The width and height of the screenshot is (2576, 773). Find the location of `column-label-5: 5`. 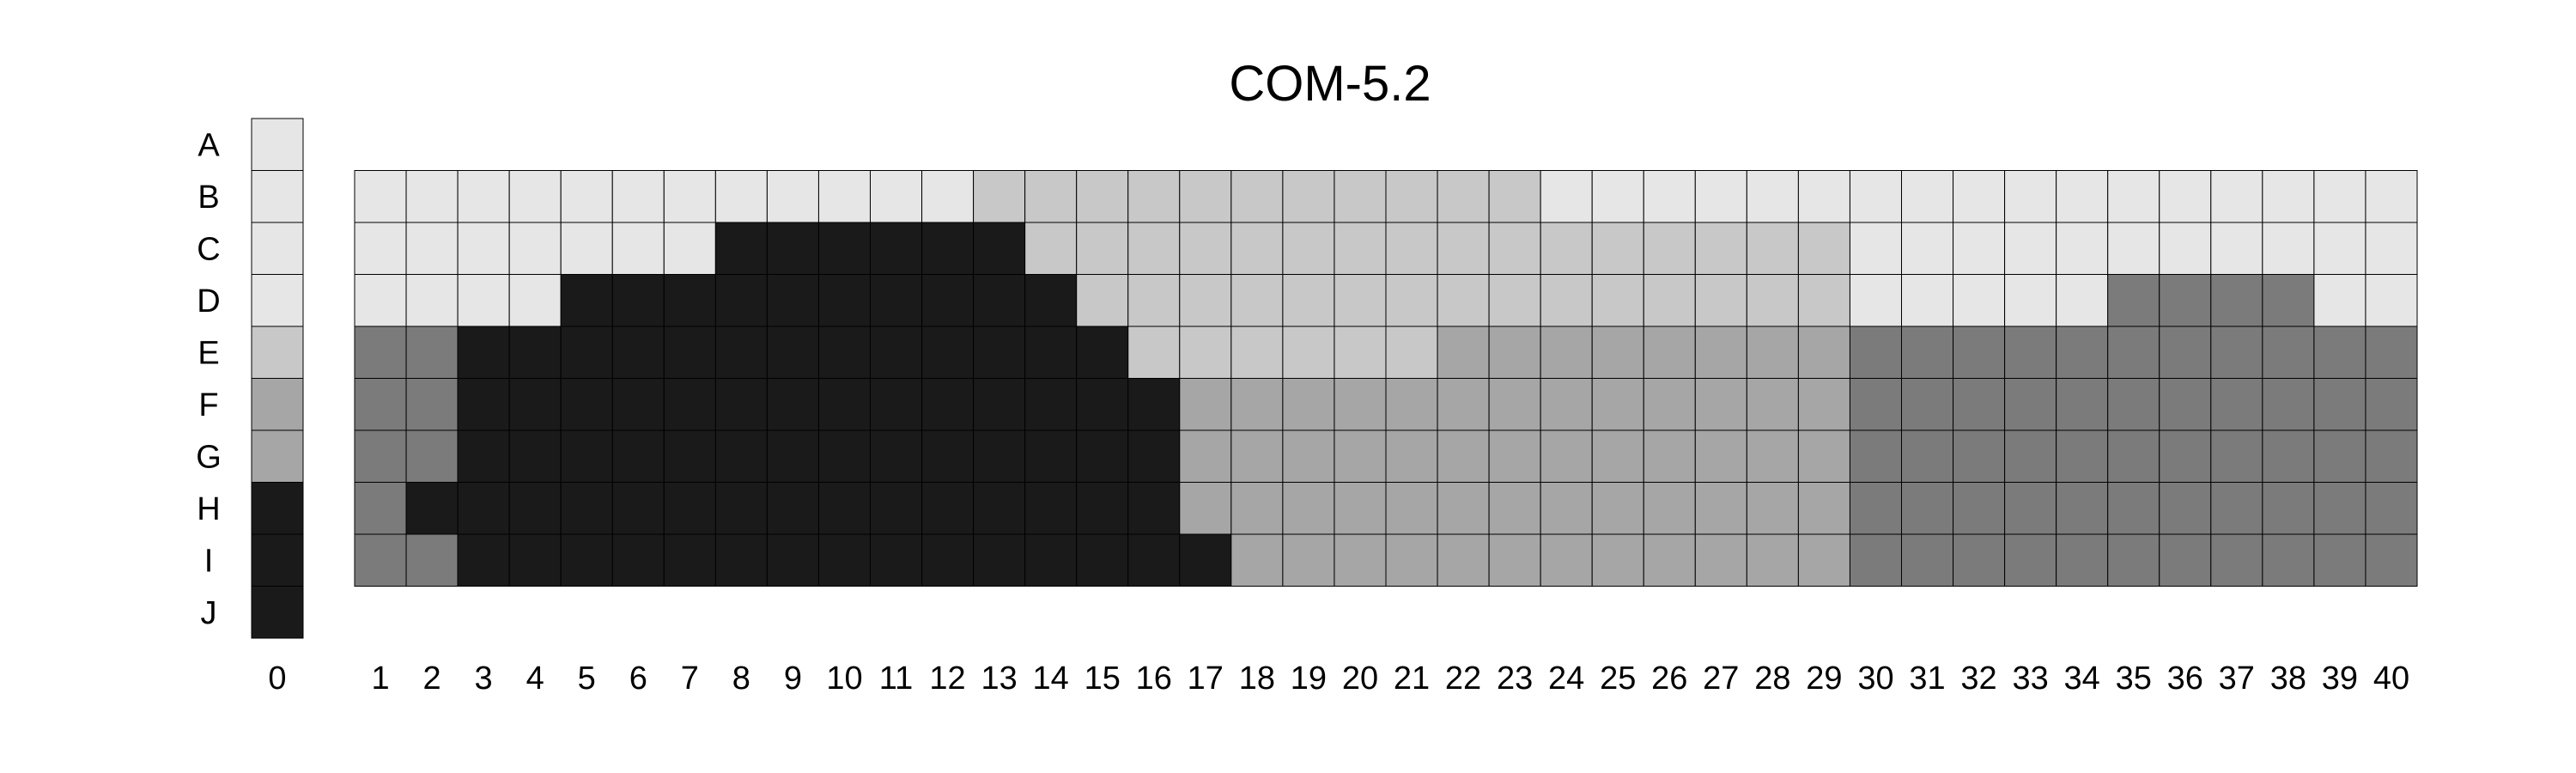

column-label-5: 5 is located at coordinates (587, 678).